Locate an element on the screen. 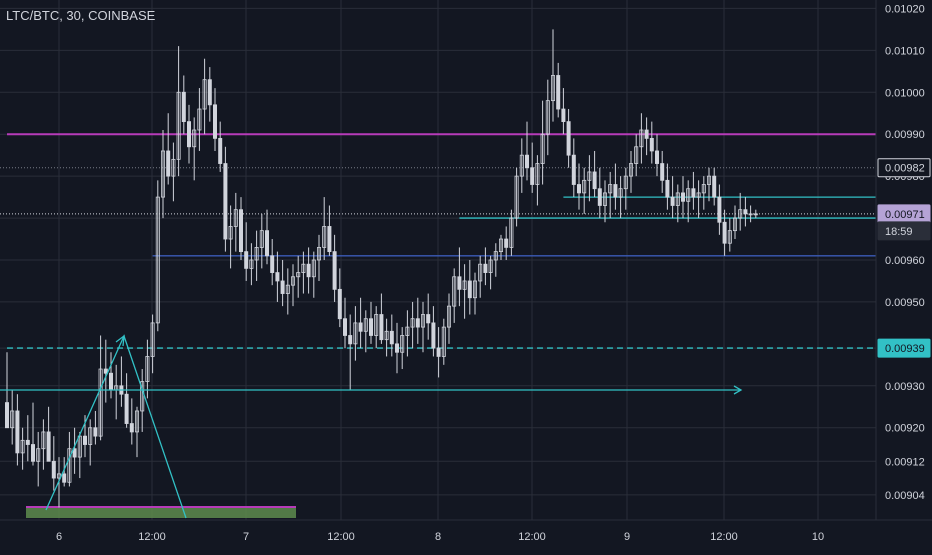 The width and height of the screenshot is (932, 555). y-tick-label: 0.00960 is located at coordinates (905, 261).